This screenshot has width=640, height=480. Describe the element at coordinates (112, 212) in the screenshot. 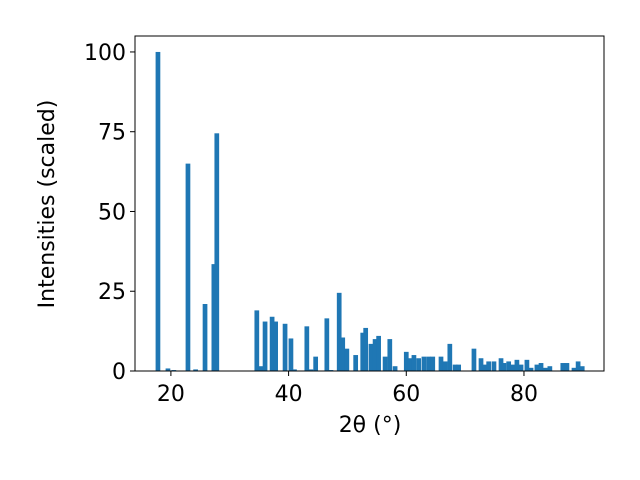

I see `y-tick-label: 50` at that location.